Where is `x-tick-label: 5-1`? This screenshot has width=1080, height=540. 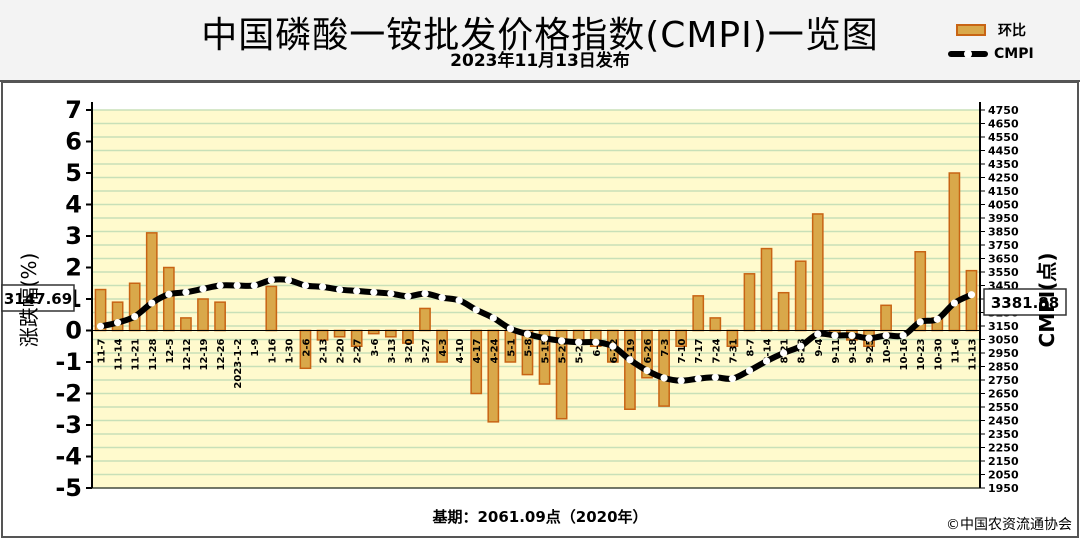
x-tick-label: 5-1 is located at coordinates (511, 347).